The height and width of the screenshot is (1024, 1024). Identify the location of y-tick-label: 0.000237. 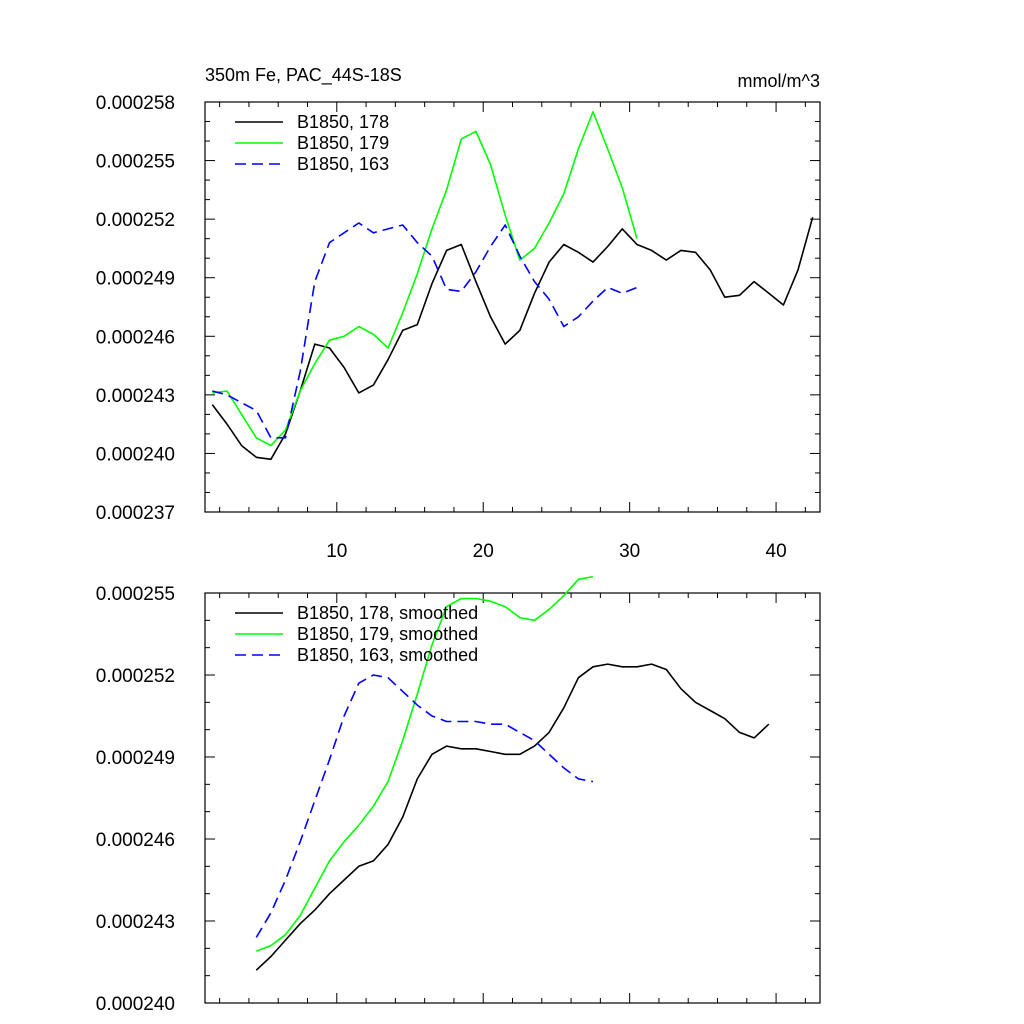
(135, 513).